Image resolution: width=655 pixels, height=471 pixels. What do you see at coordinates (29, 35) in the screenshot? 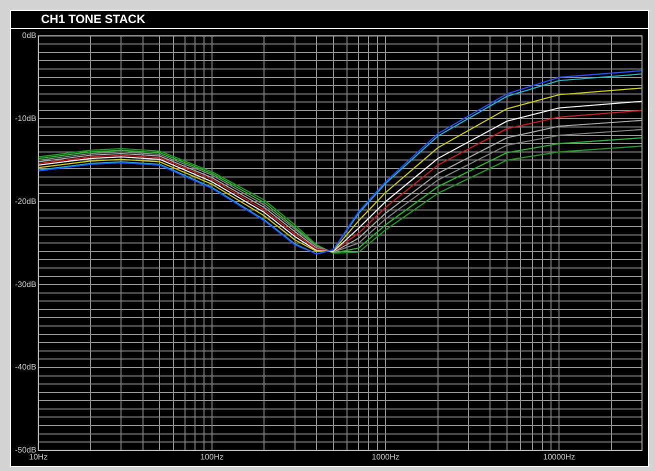
I see `y-tick-label: 0dB` at bounding box center [29, 35].